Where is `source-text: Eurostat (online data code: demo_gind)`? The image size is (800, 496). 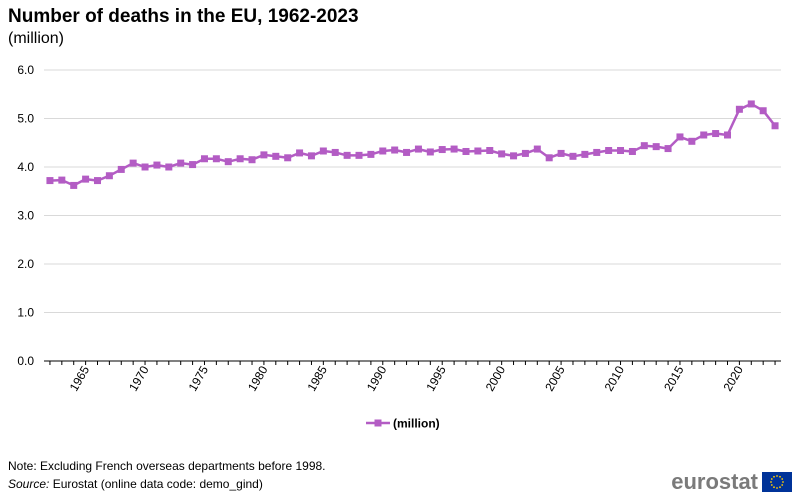
source-text: Eurostat (online data code: demo_gind) is located at coordinates (157, 484).